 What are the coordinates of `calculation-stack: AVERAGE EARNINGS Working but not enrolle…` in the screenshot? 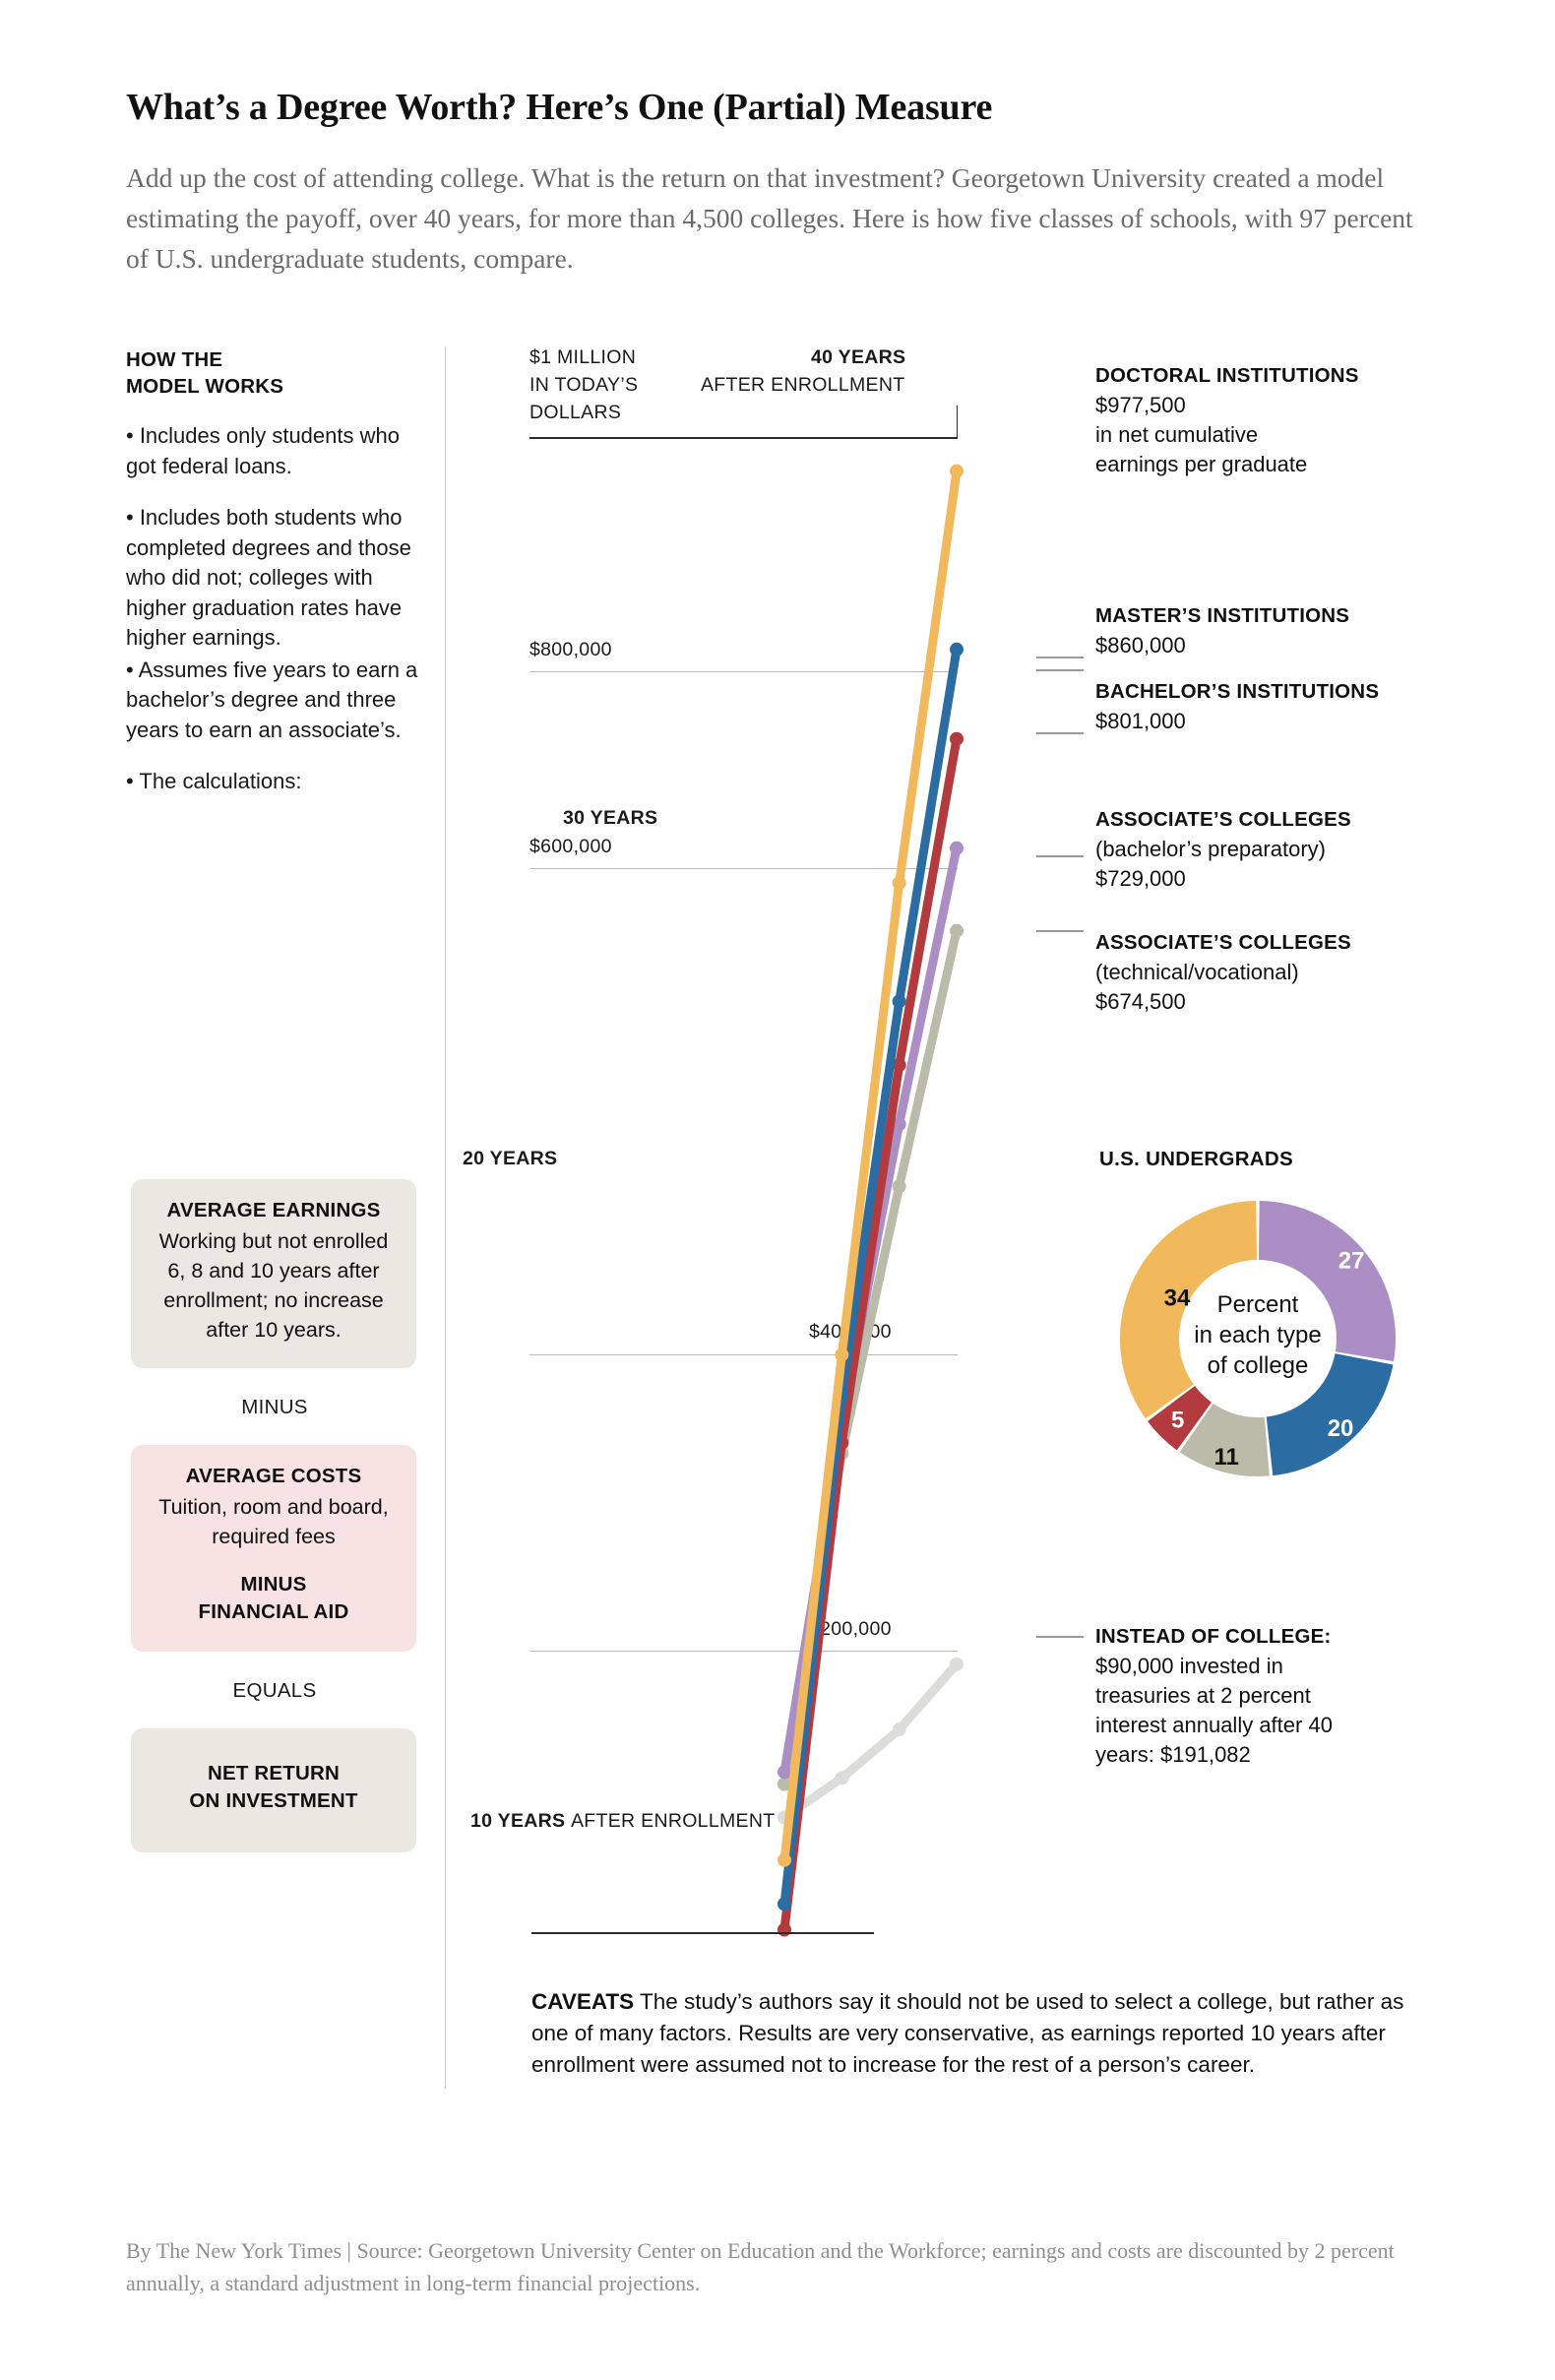 It's located at (274, 1515).